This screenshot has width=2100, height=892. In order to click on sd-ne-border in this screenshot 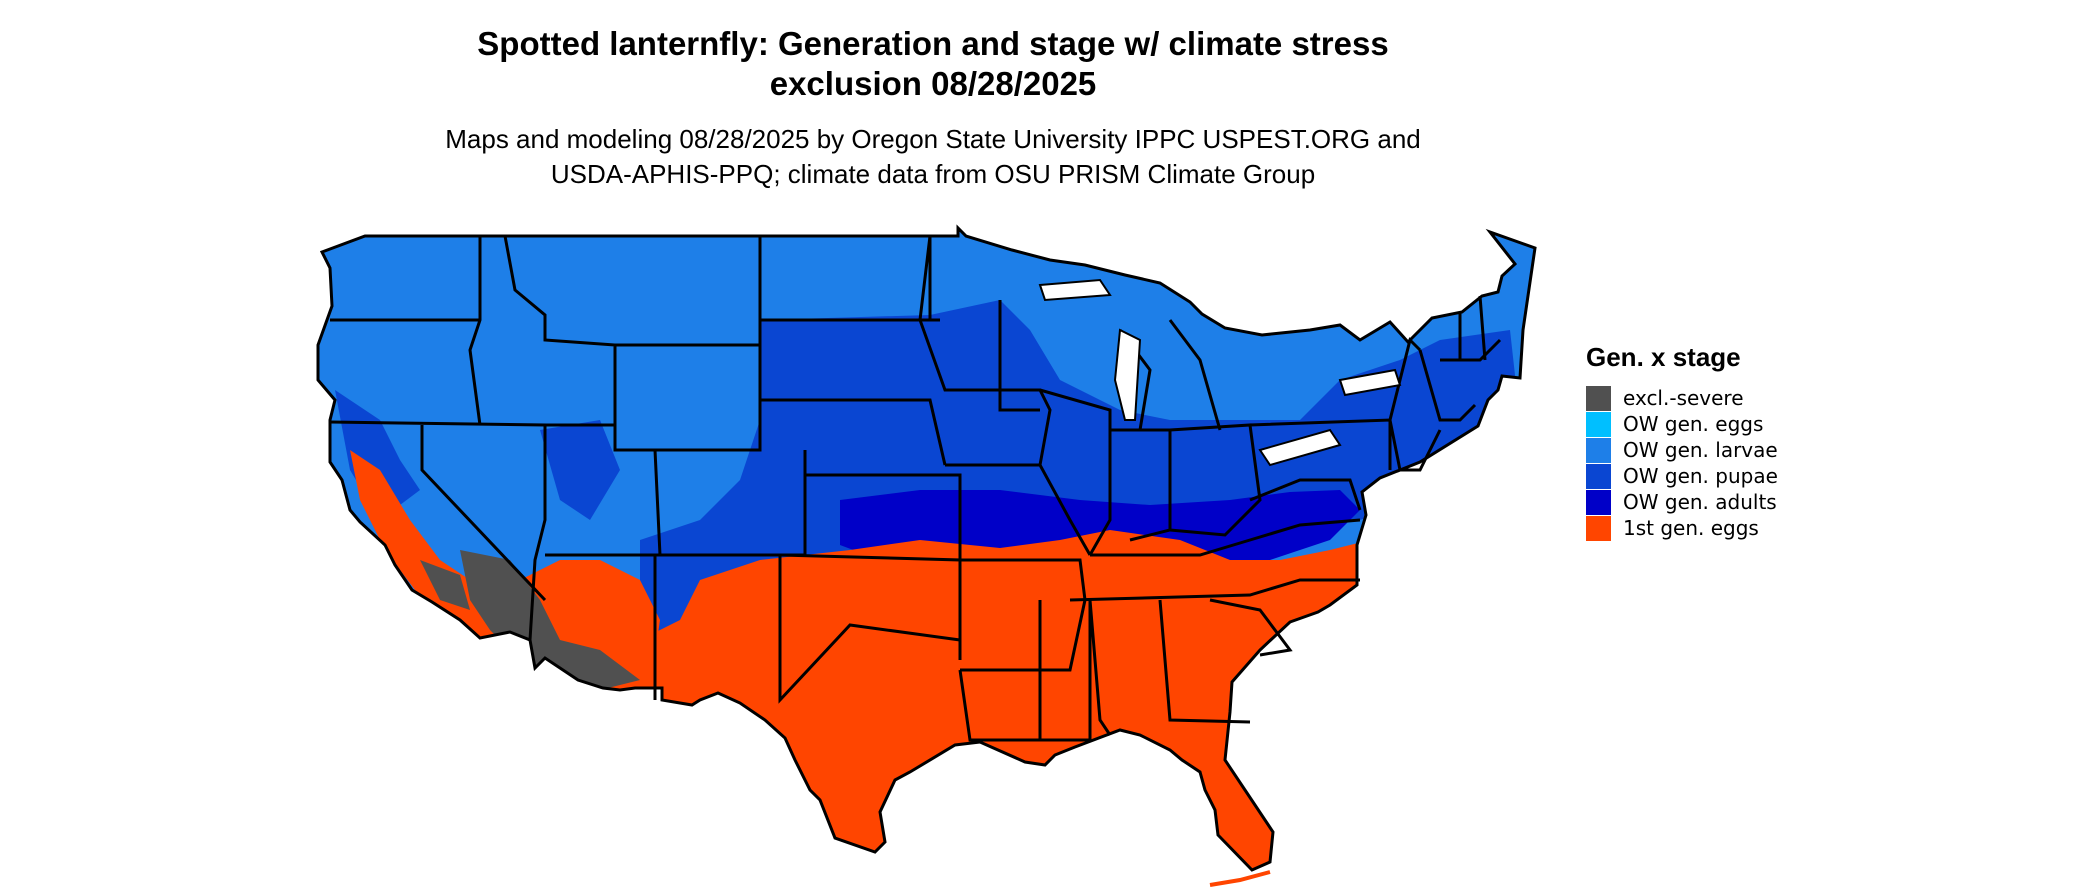, I will do `click(853, 432)`.